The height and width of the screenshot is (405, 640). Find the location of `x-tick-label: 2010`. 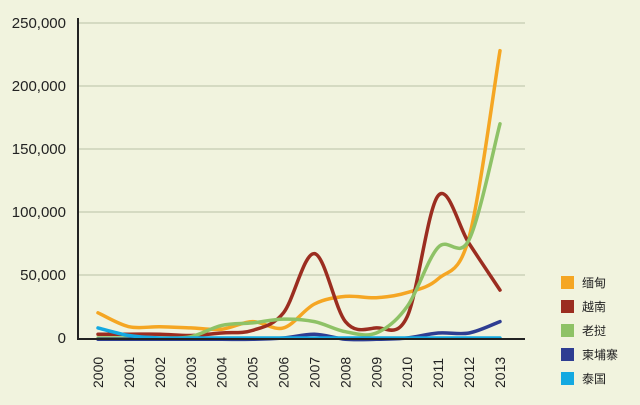

x-tick-label: 2010 is located at coordinates (407, 372).